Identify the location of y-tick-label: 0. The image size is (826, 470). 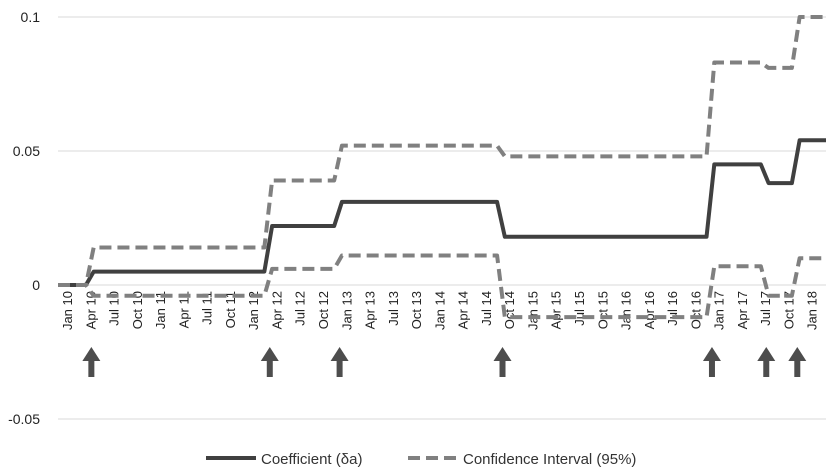
(36, 285).